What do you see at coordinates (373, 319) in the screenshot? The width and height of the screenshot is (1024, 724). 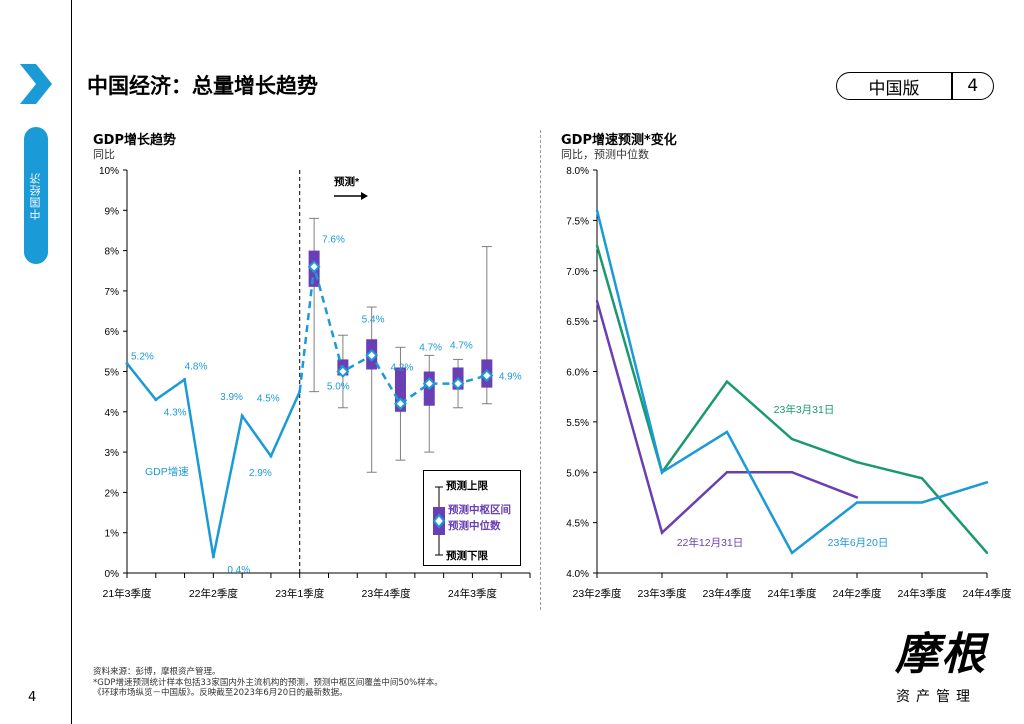 I see `forecast-median-label: 5.4%` at bounding box center [373, 319].